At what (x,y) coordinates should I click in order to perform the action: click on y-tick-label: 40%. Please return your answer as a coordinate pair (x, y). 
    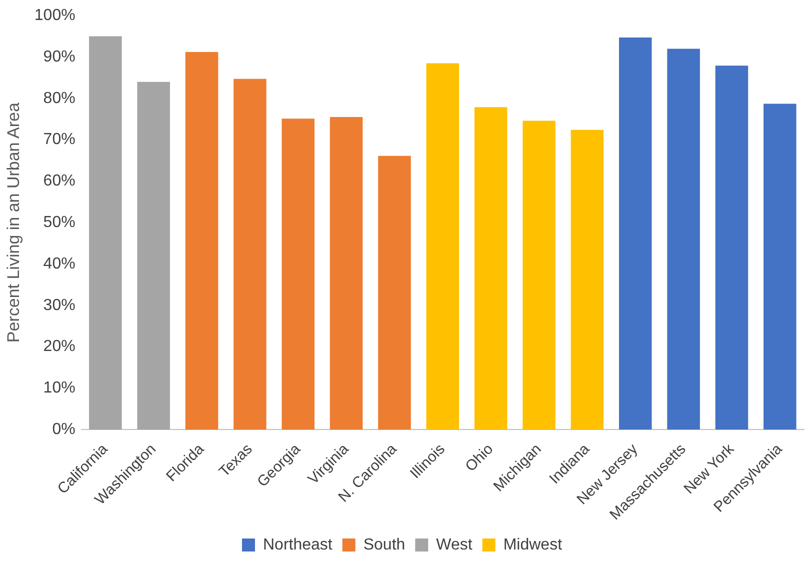
    Looking at the image, I should click on (59, 263).